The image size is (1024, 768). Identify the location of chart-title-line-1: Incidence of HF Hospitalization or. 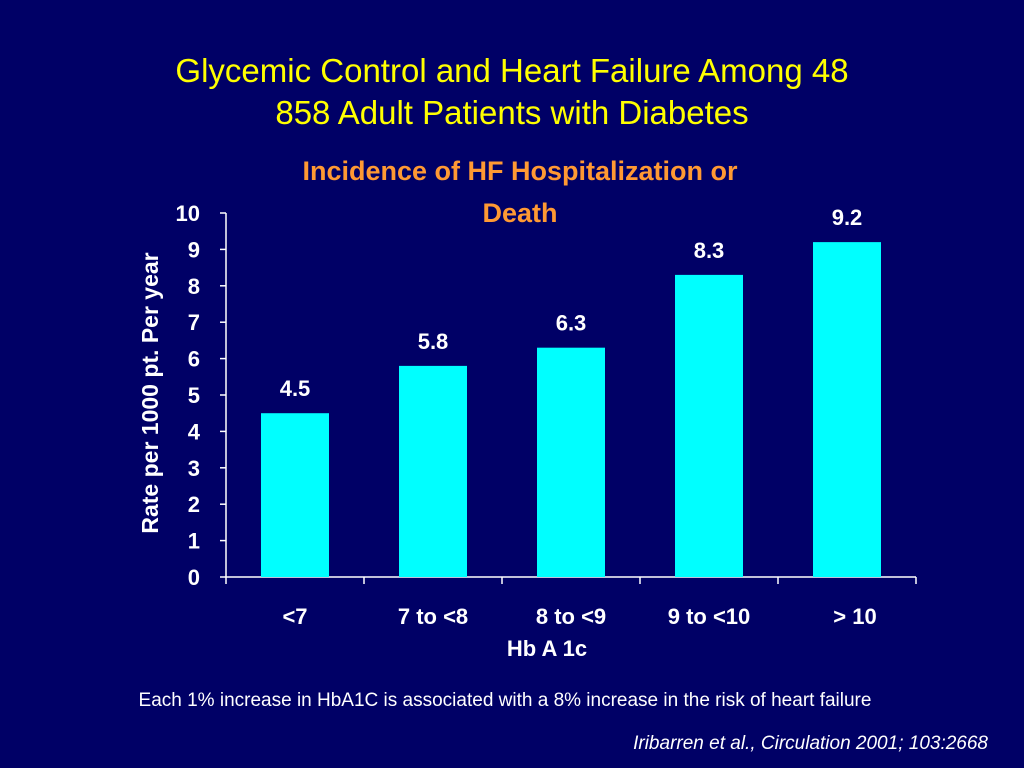
(520, 171).